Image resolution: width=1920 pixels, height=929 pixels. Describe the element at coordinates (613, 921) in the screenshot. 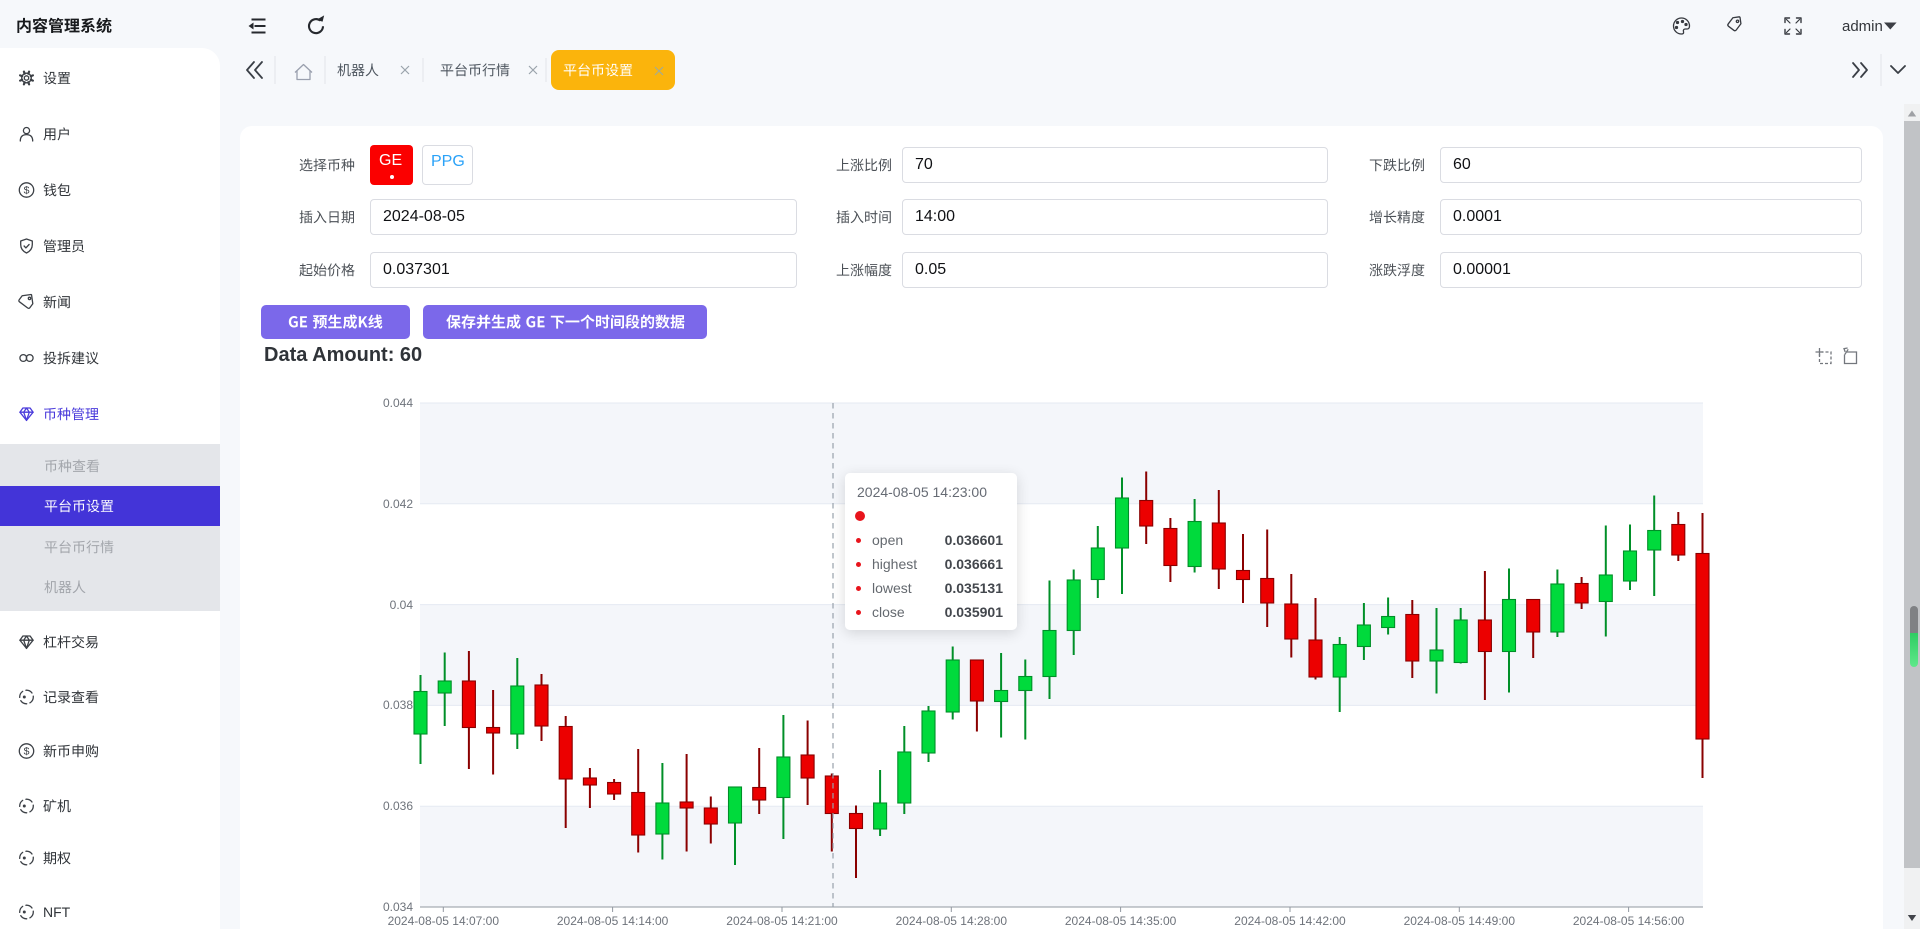

I see `svg-text: 2024-08-05 14:14:00` at that location.